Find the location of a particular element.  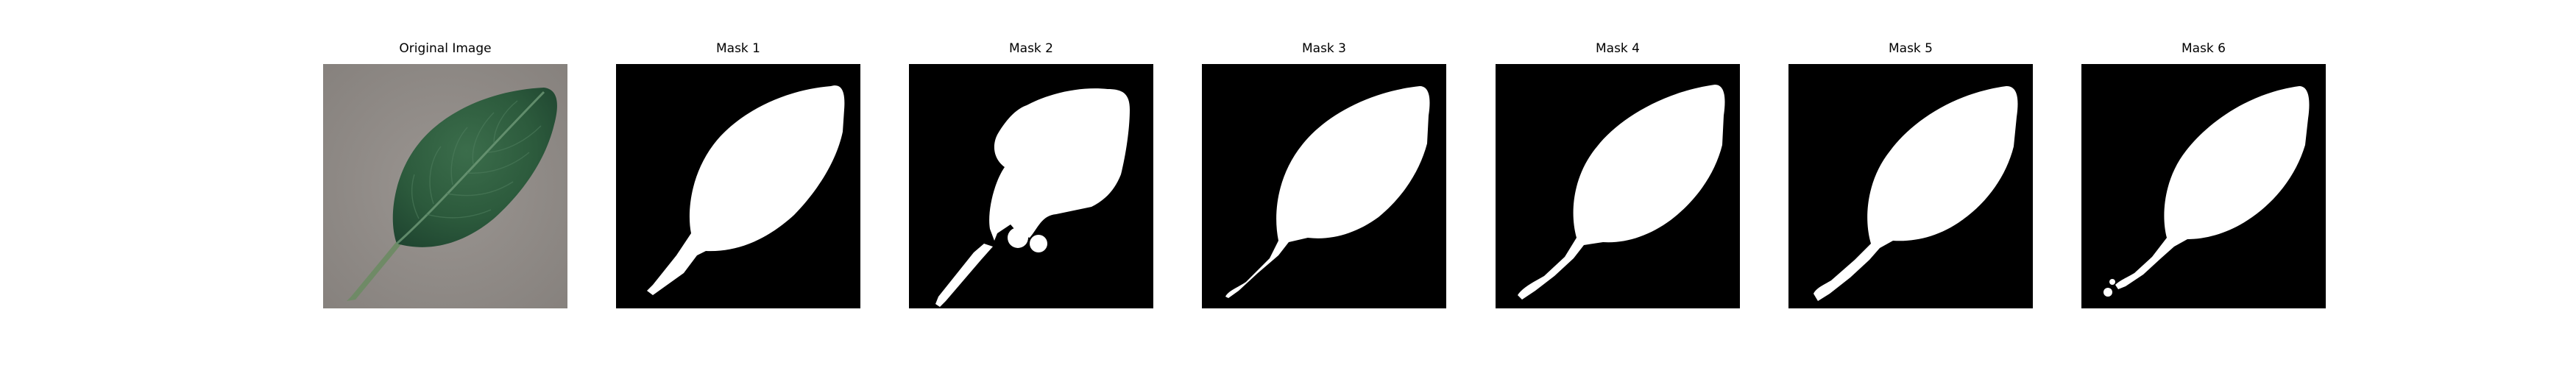

mask-3-image is located at coordinates (1324, 186).